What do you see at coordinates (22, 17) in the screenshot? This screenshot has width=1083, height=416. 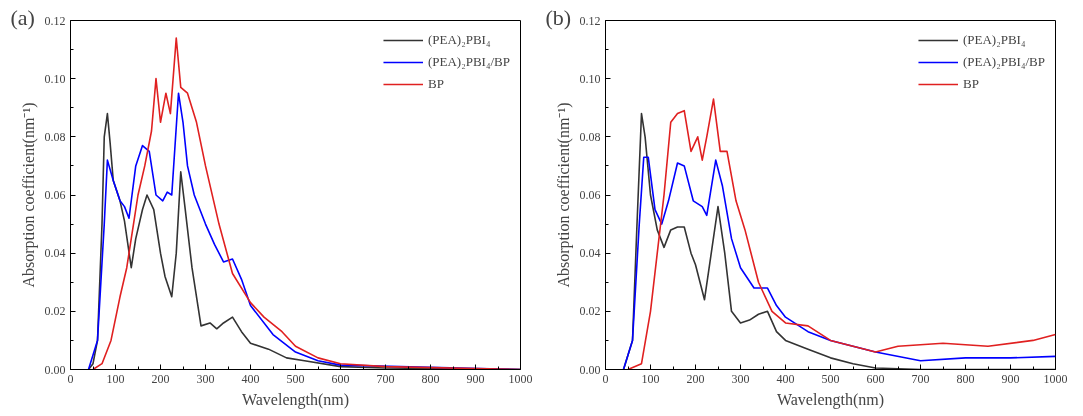 I see `chart-title: (a)` at bounding box center [22, 17].